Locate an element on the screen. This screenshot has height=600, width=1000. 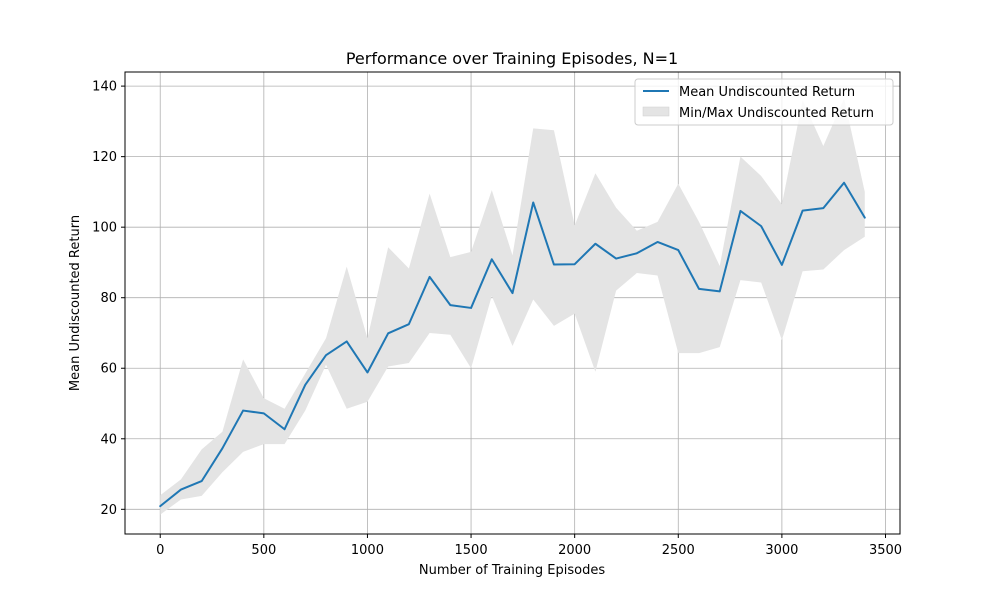
y-tick-label: 60 is located at coordinates (108, 369).